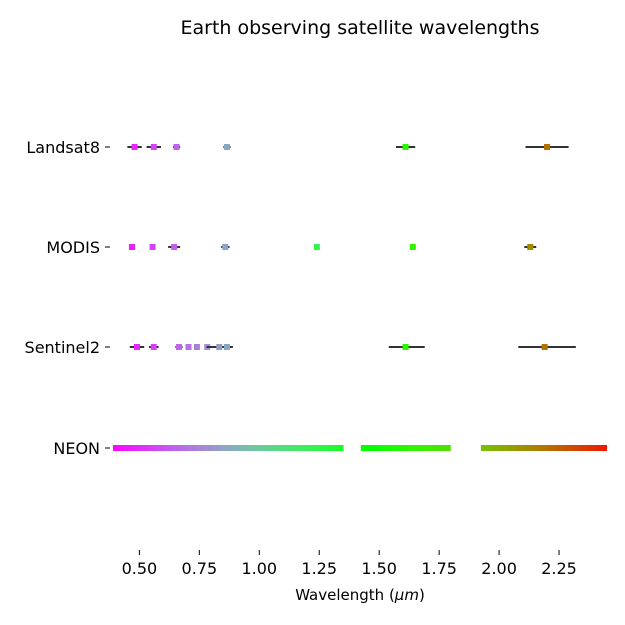  Describe the element at coordinates (63, 147) in the screenshot. I see `y-tick-label: Landsat8` at that location.